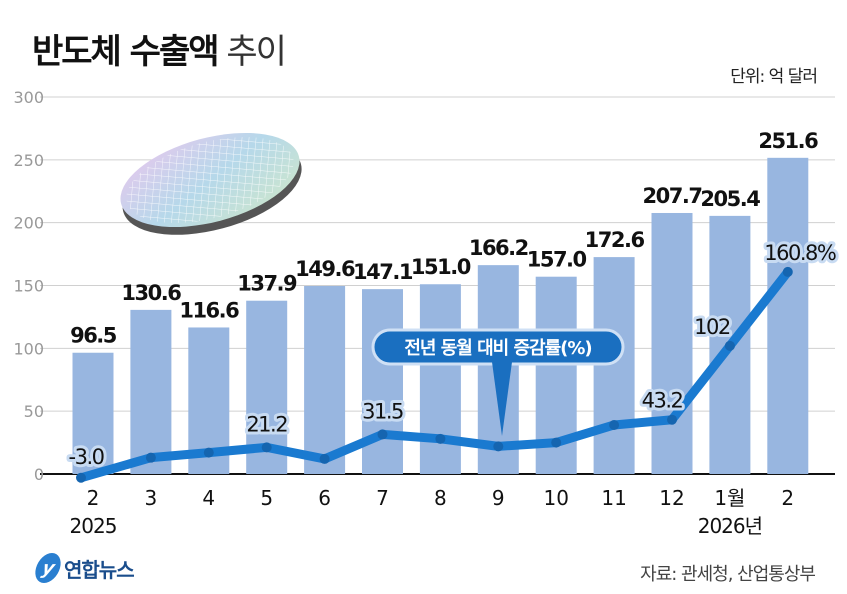 This screenshot has height=594, width=847. I want to click on source-label: 자료: 관세청, 산업통상부, so click(728, 574).